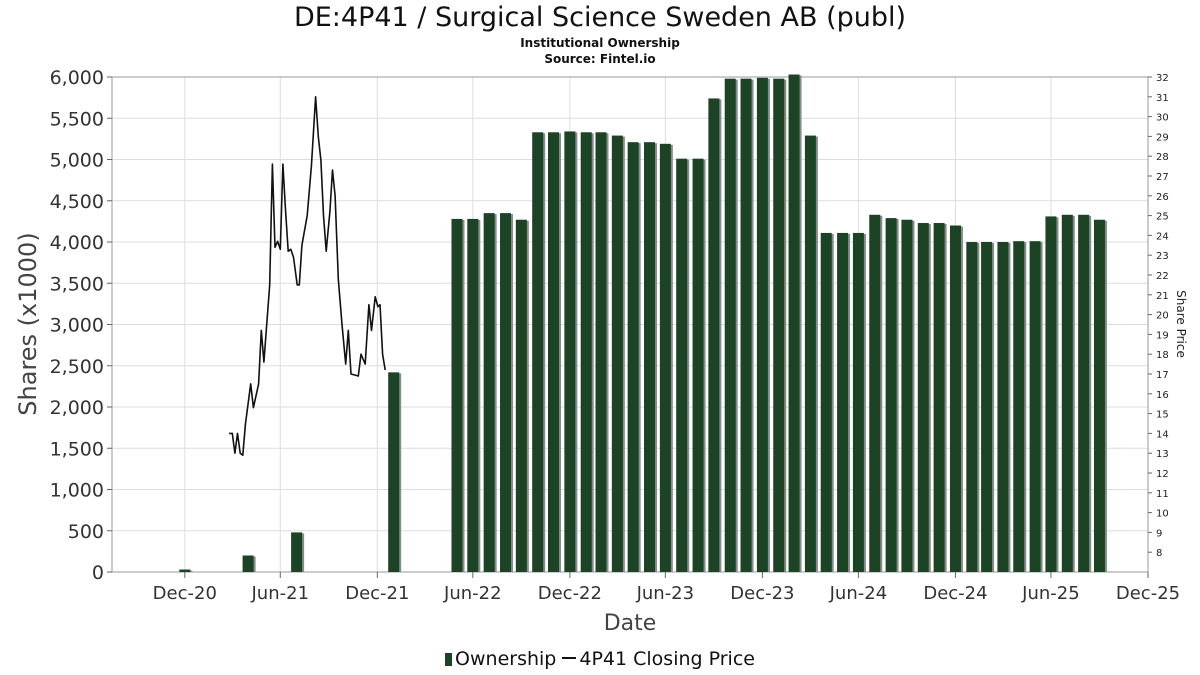 This screenshot has height=675, width=1200. What do you see at coordinates (665, 593) in the screenshot?
I see `x-tick-label: Jun-23` at bounding box center [665, 593].